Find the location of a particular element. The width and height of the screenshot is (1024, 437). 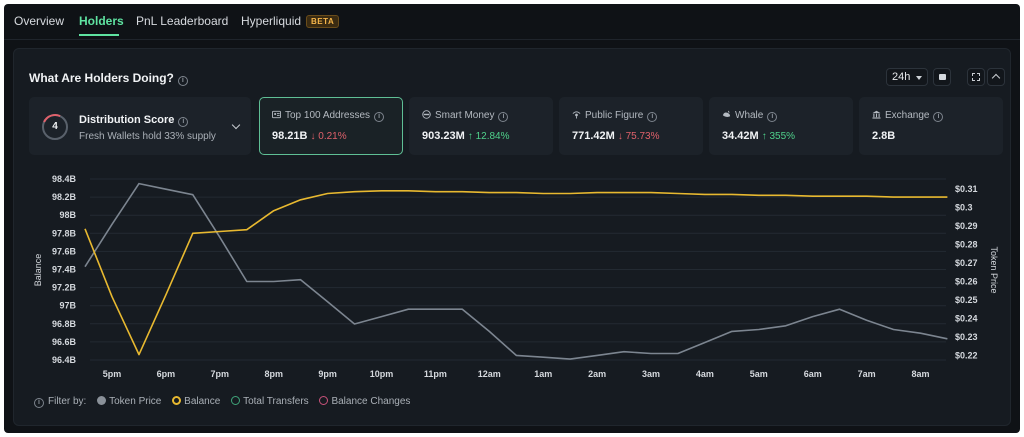

tab-hyperliquid: Hyperliquid BETA is located at coordinates (290, 21).